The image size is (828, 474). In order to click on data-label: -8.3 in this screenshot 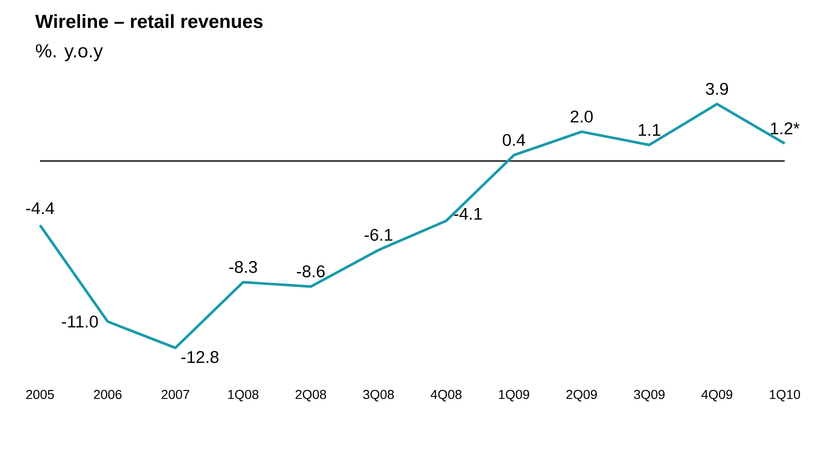, I will do `click(243, 266)`.